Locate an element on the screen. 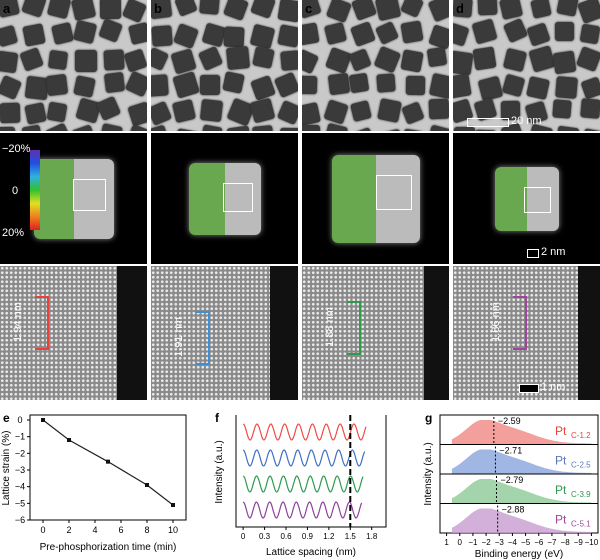 The image size is (600, 560). x-tick-label: 4 is located at coordinates (94, 530).